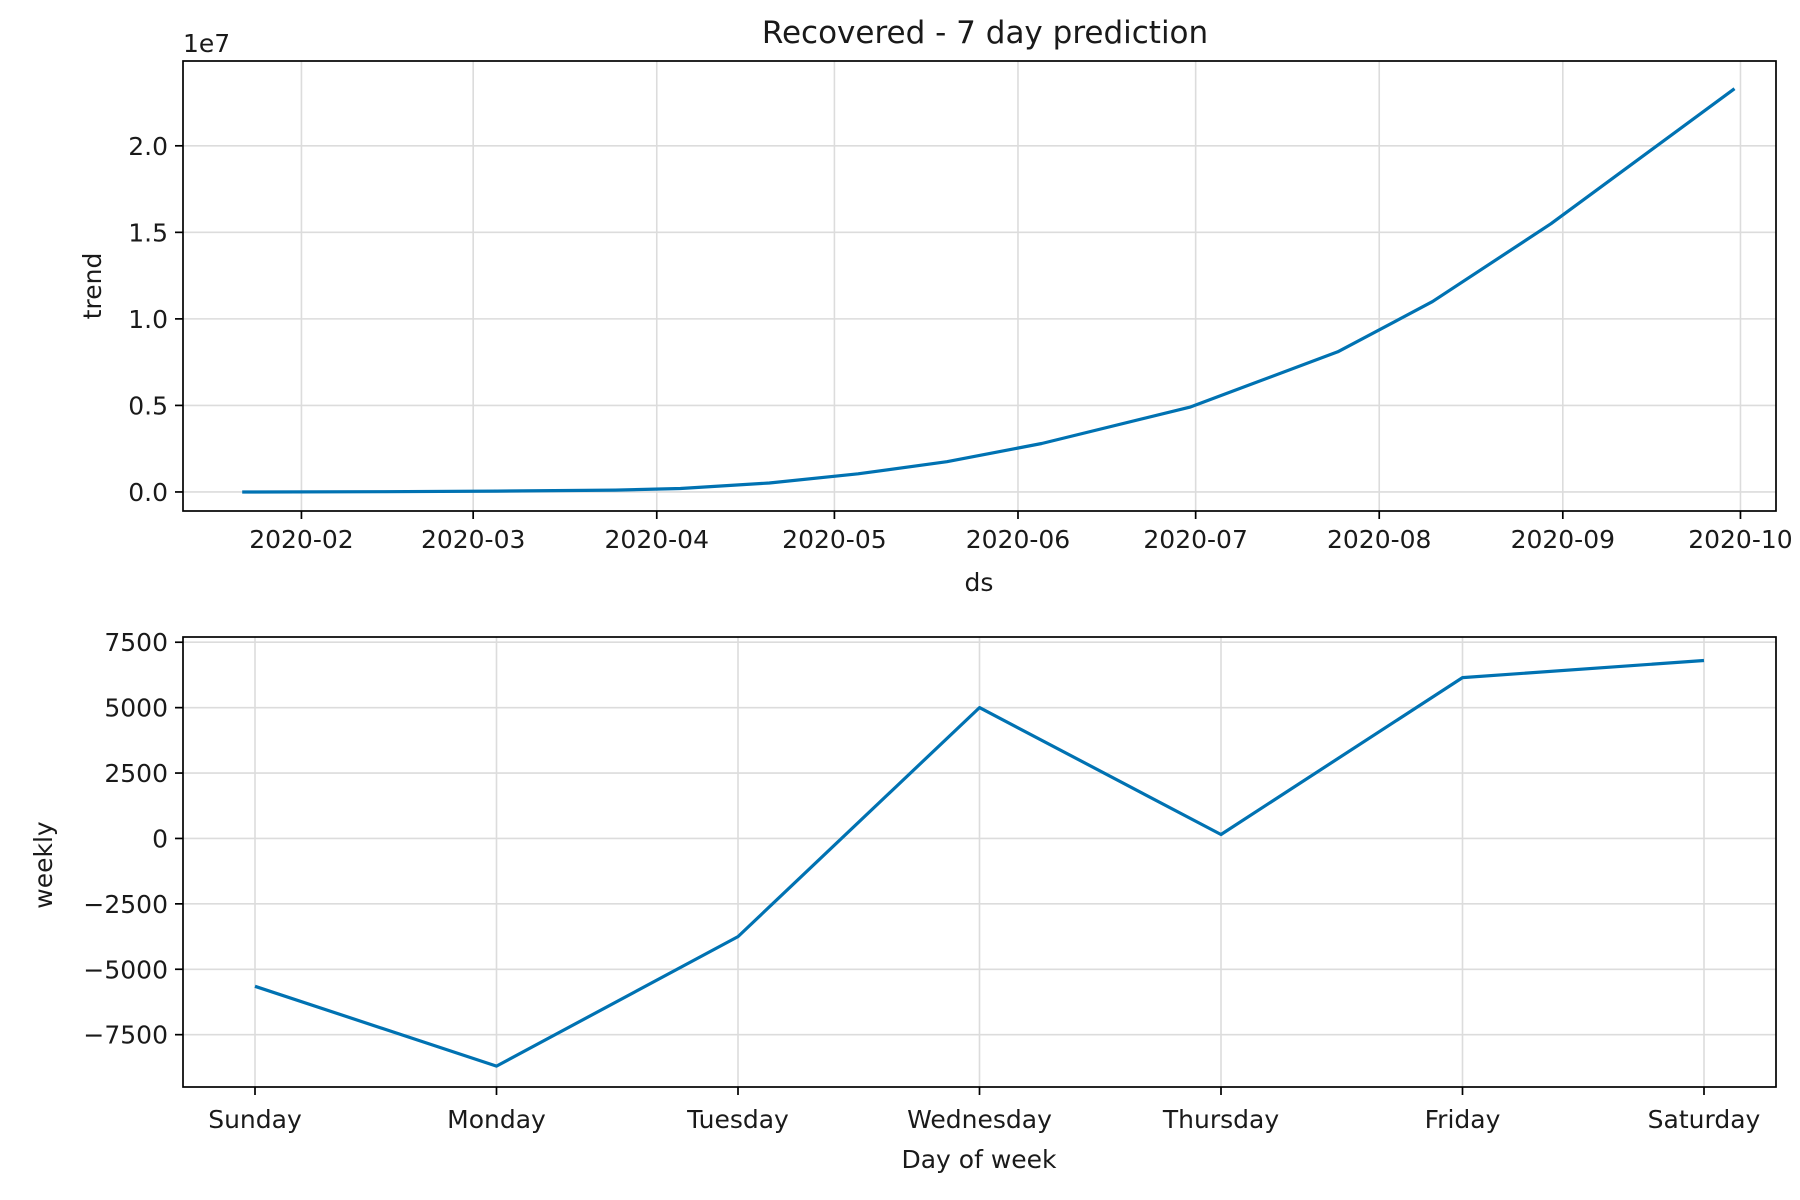 This screenshot has height=1200, width=1800. I want to click on trend-offset-label: 1e7, so click(206, 43).